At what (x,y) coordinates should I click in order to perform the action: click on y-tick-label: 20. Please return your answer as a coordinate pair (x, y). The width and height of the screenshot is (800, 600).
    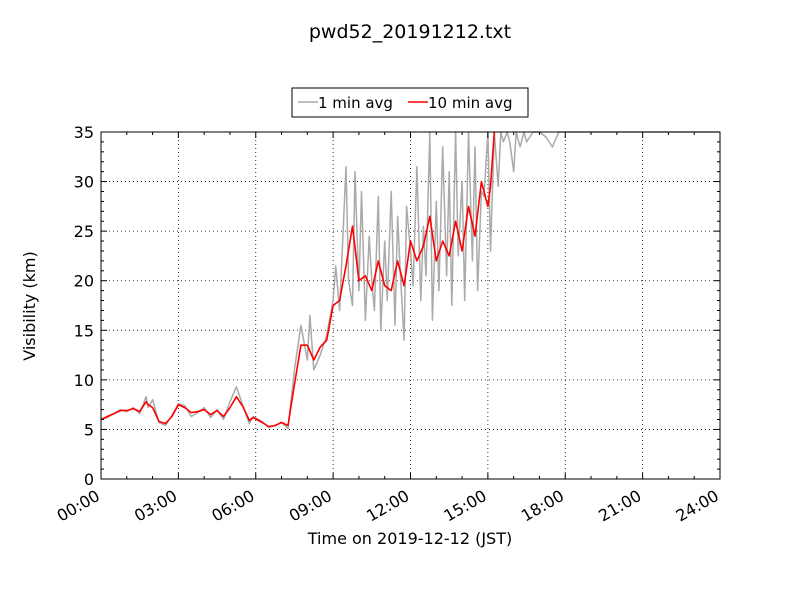
    Looking at the image, I should click on (84, 281).